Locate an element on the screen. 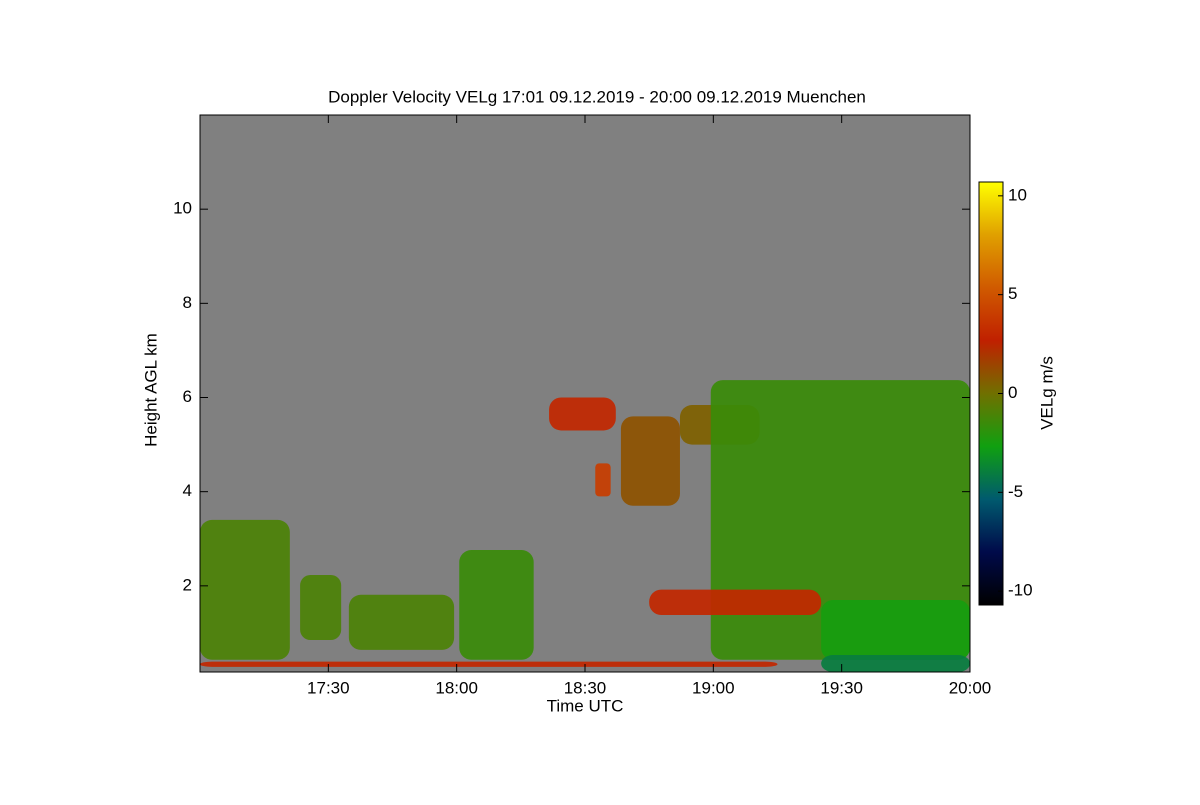  y-tick-label: 2 is located at coordinates (187, 584).